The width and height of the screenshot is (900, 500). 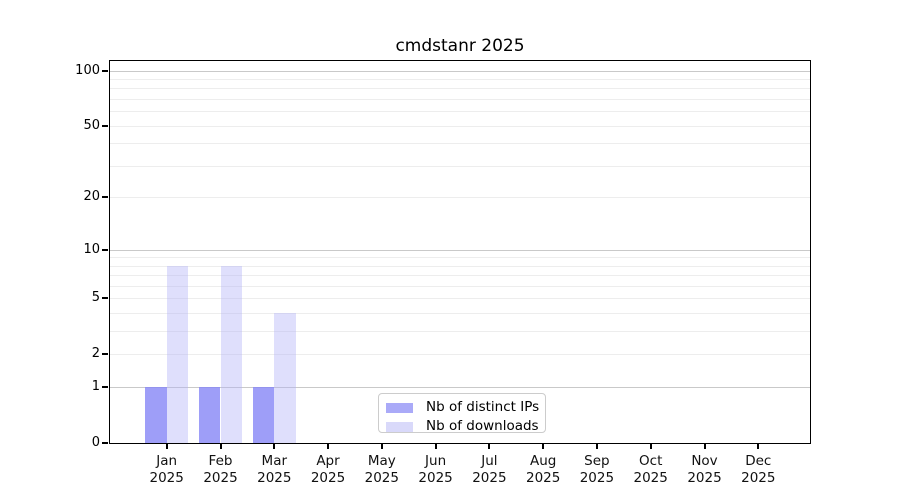 I want to click on x-tick-label-mar: Mar 2025, so click(x=274, y=470).